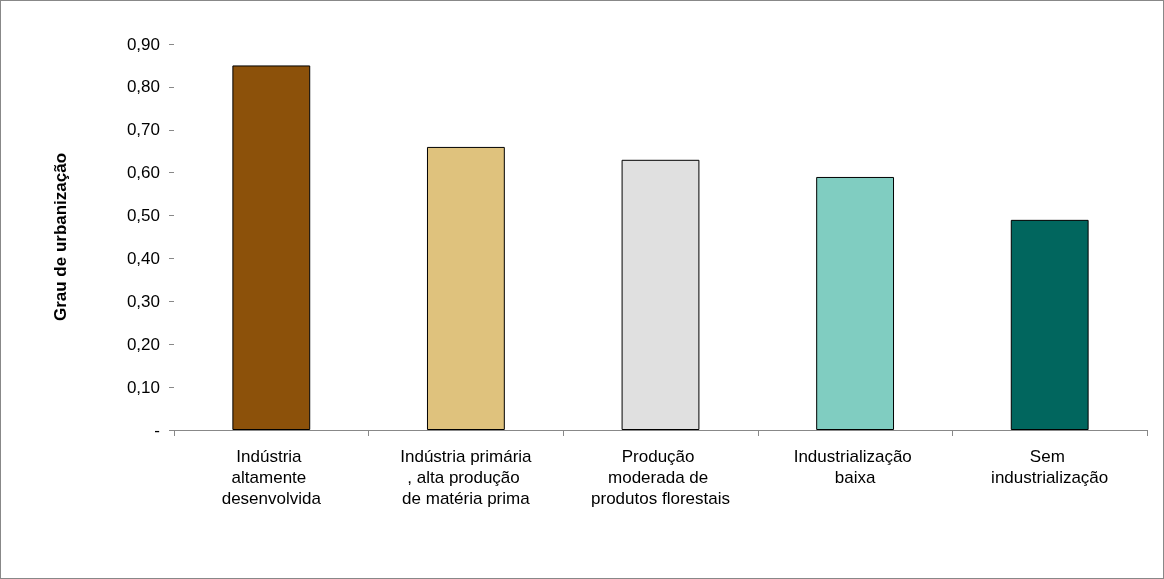 This screenshot has width=1164, height=579. What do you see at coordinates (143, 216) in the screenshot?
I see `y-tick-label: 0,50` at bounding box center [143, 216].